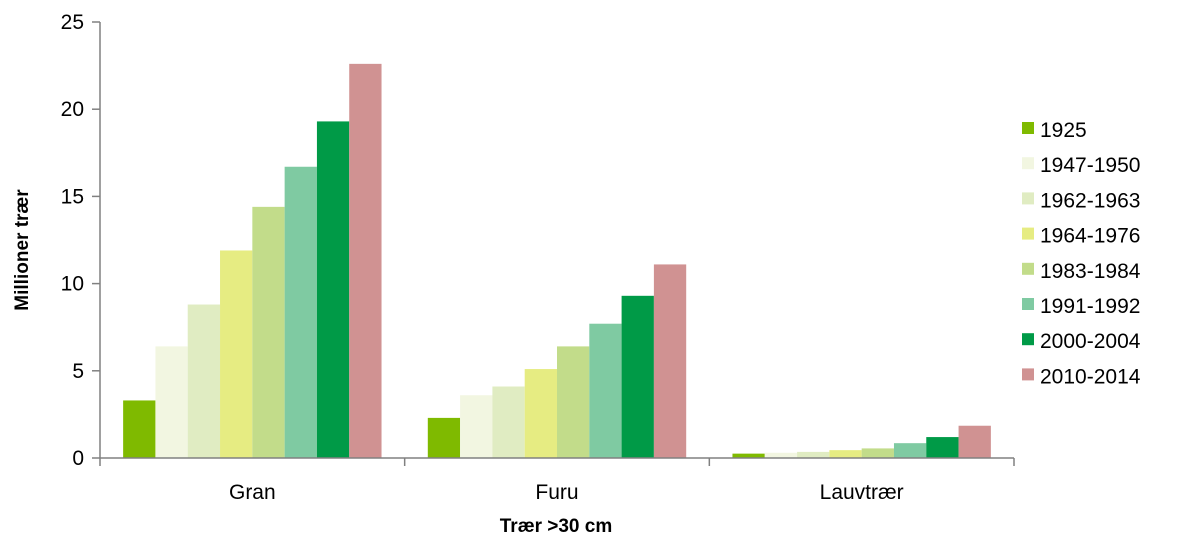 This screenshot has height=540, width=1192. What do you see at coordinates (1090, 165) in the screenshot?
I see `legend-label: 1947-1950` at bounding box center [1090, 165].